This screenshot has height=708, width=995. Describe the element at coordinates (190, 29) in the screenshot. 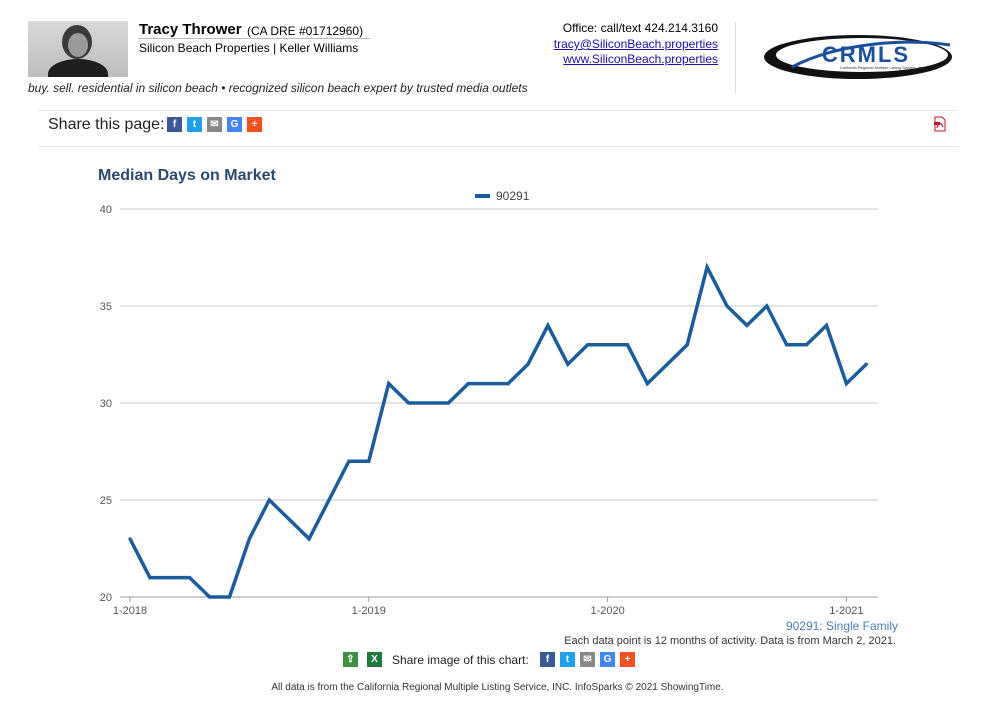

I see `agent-name: Tracy Thrower` at that location.